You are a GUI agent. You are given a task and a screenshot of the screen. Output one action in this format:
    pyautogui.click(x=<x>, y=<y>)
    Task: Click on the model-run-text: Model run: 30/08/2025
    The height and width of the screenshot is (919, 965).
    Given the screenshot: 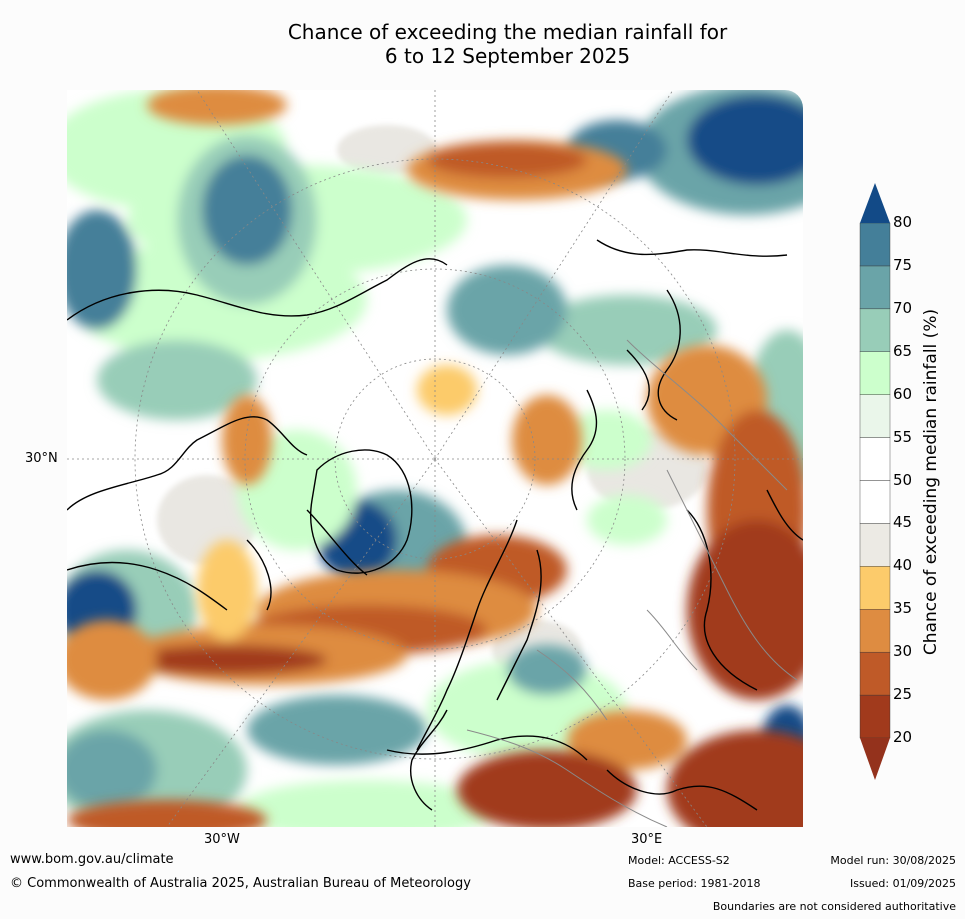 What is the action you would take?
    pyautogui.click(x=893, y=860)
    